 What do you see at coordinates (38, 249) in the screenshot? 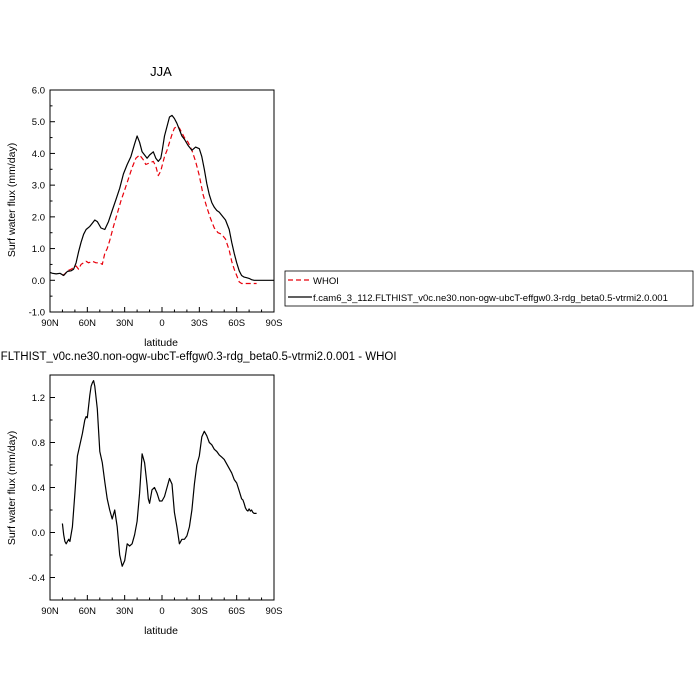
I see `top-y-tick-label: 1.0` at bounding box center [38, 249].